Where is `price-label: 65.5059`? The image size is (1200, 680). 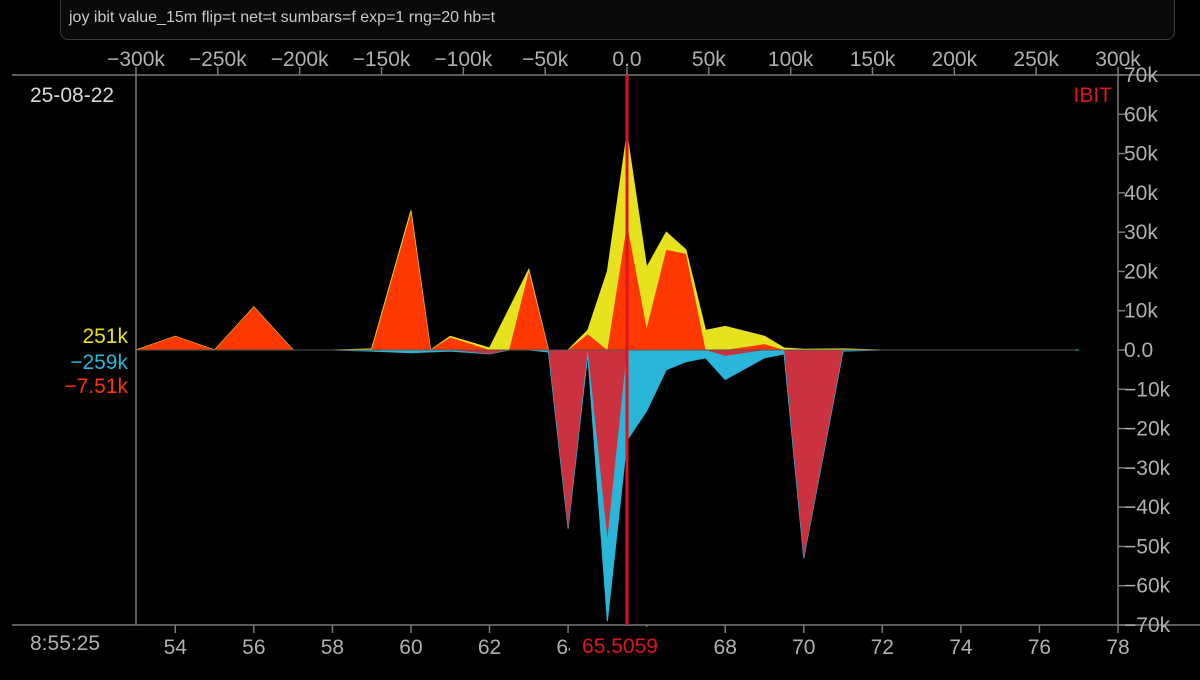
price-label: 65.5059 is located at coordinates (620, 646).